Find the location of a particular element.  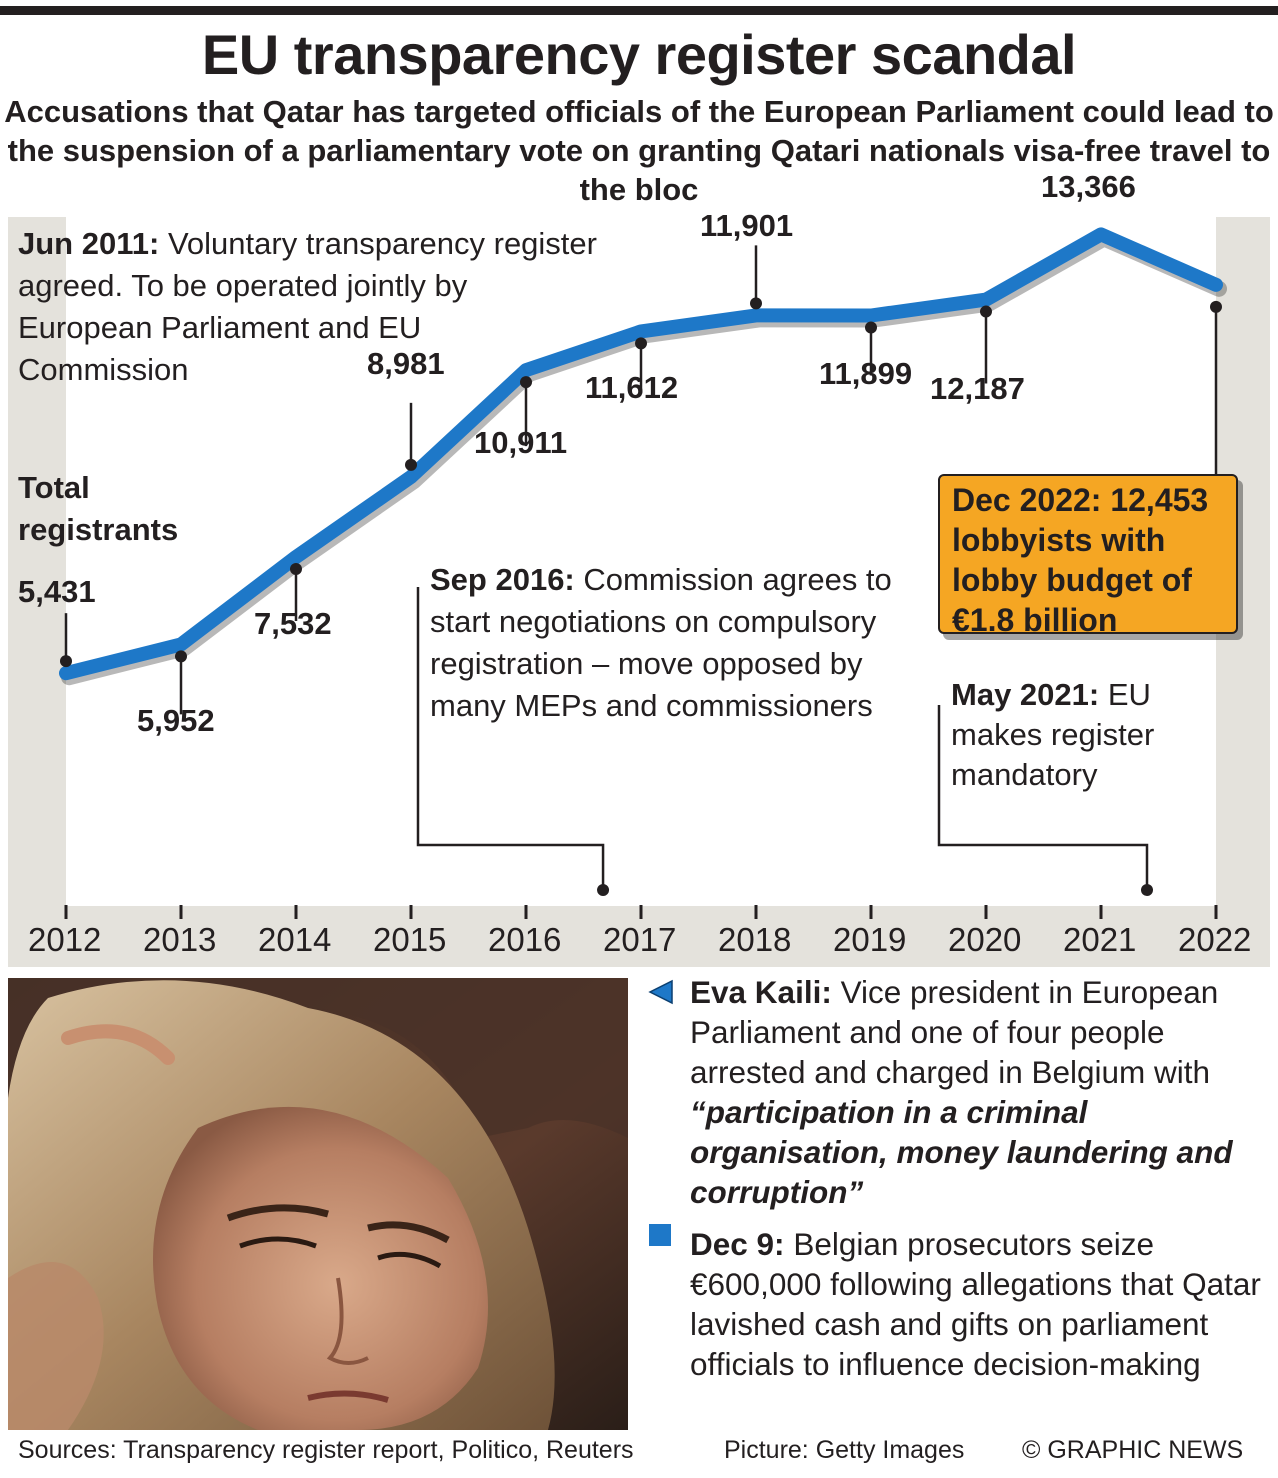

picture-credit: Picture: Getty Images is located at coordinates (844, 1450).